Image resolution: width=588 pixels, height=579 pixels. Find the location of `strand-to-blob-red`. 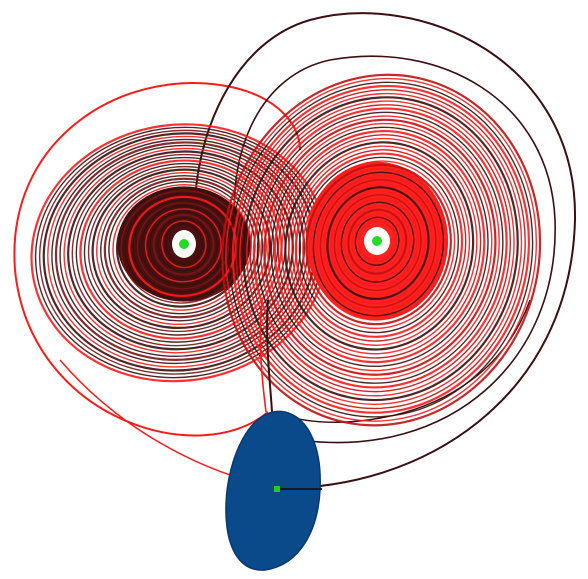

strand-to-blob-red is located at coordinates (263, 356).